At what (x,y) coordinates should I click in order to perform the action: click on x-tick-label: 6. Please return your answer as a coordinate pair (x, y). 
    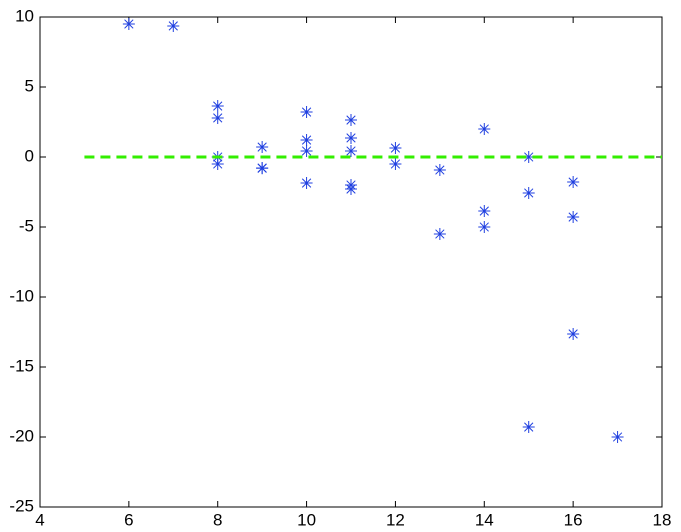
    Looking at the image, I should click on (128, 519).